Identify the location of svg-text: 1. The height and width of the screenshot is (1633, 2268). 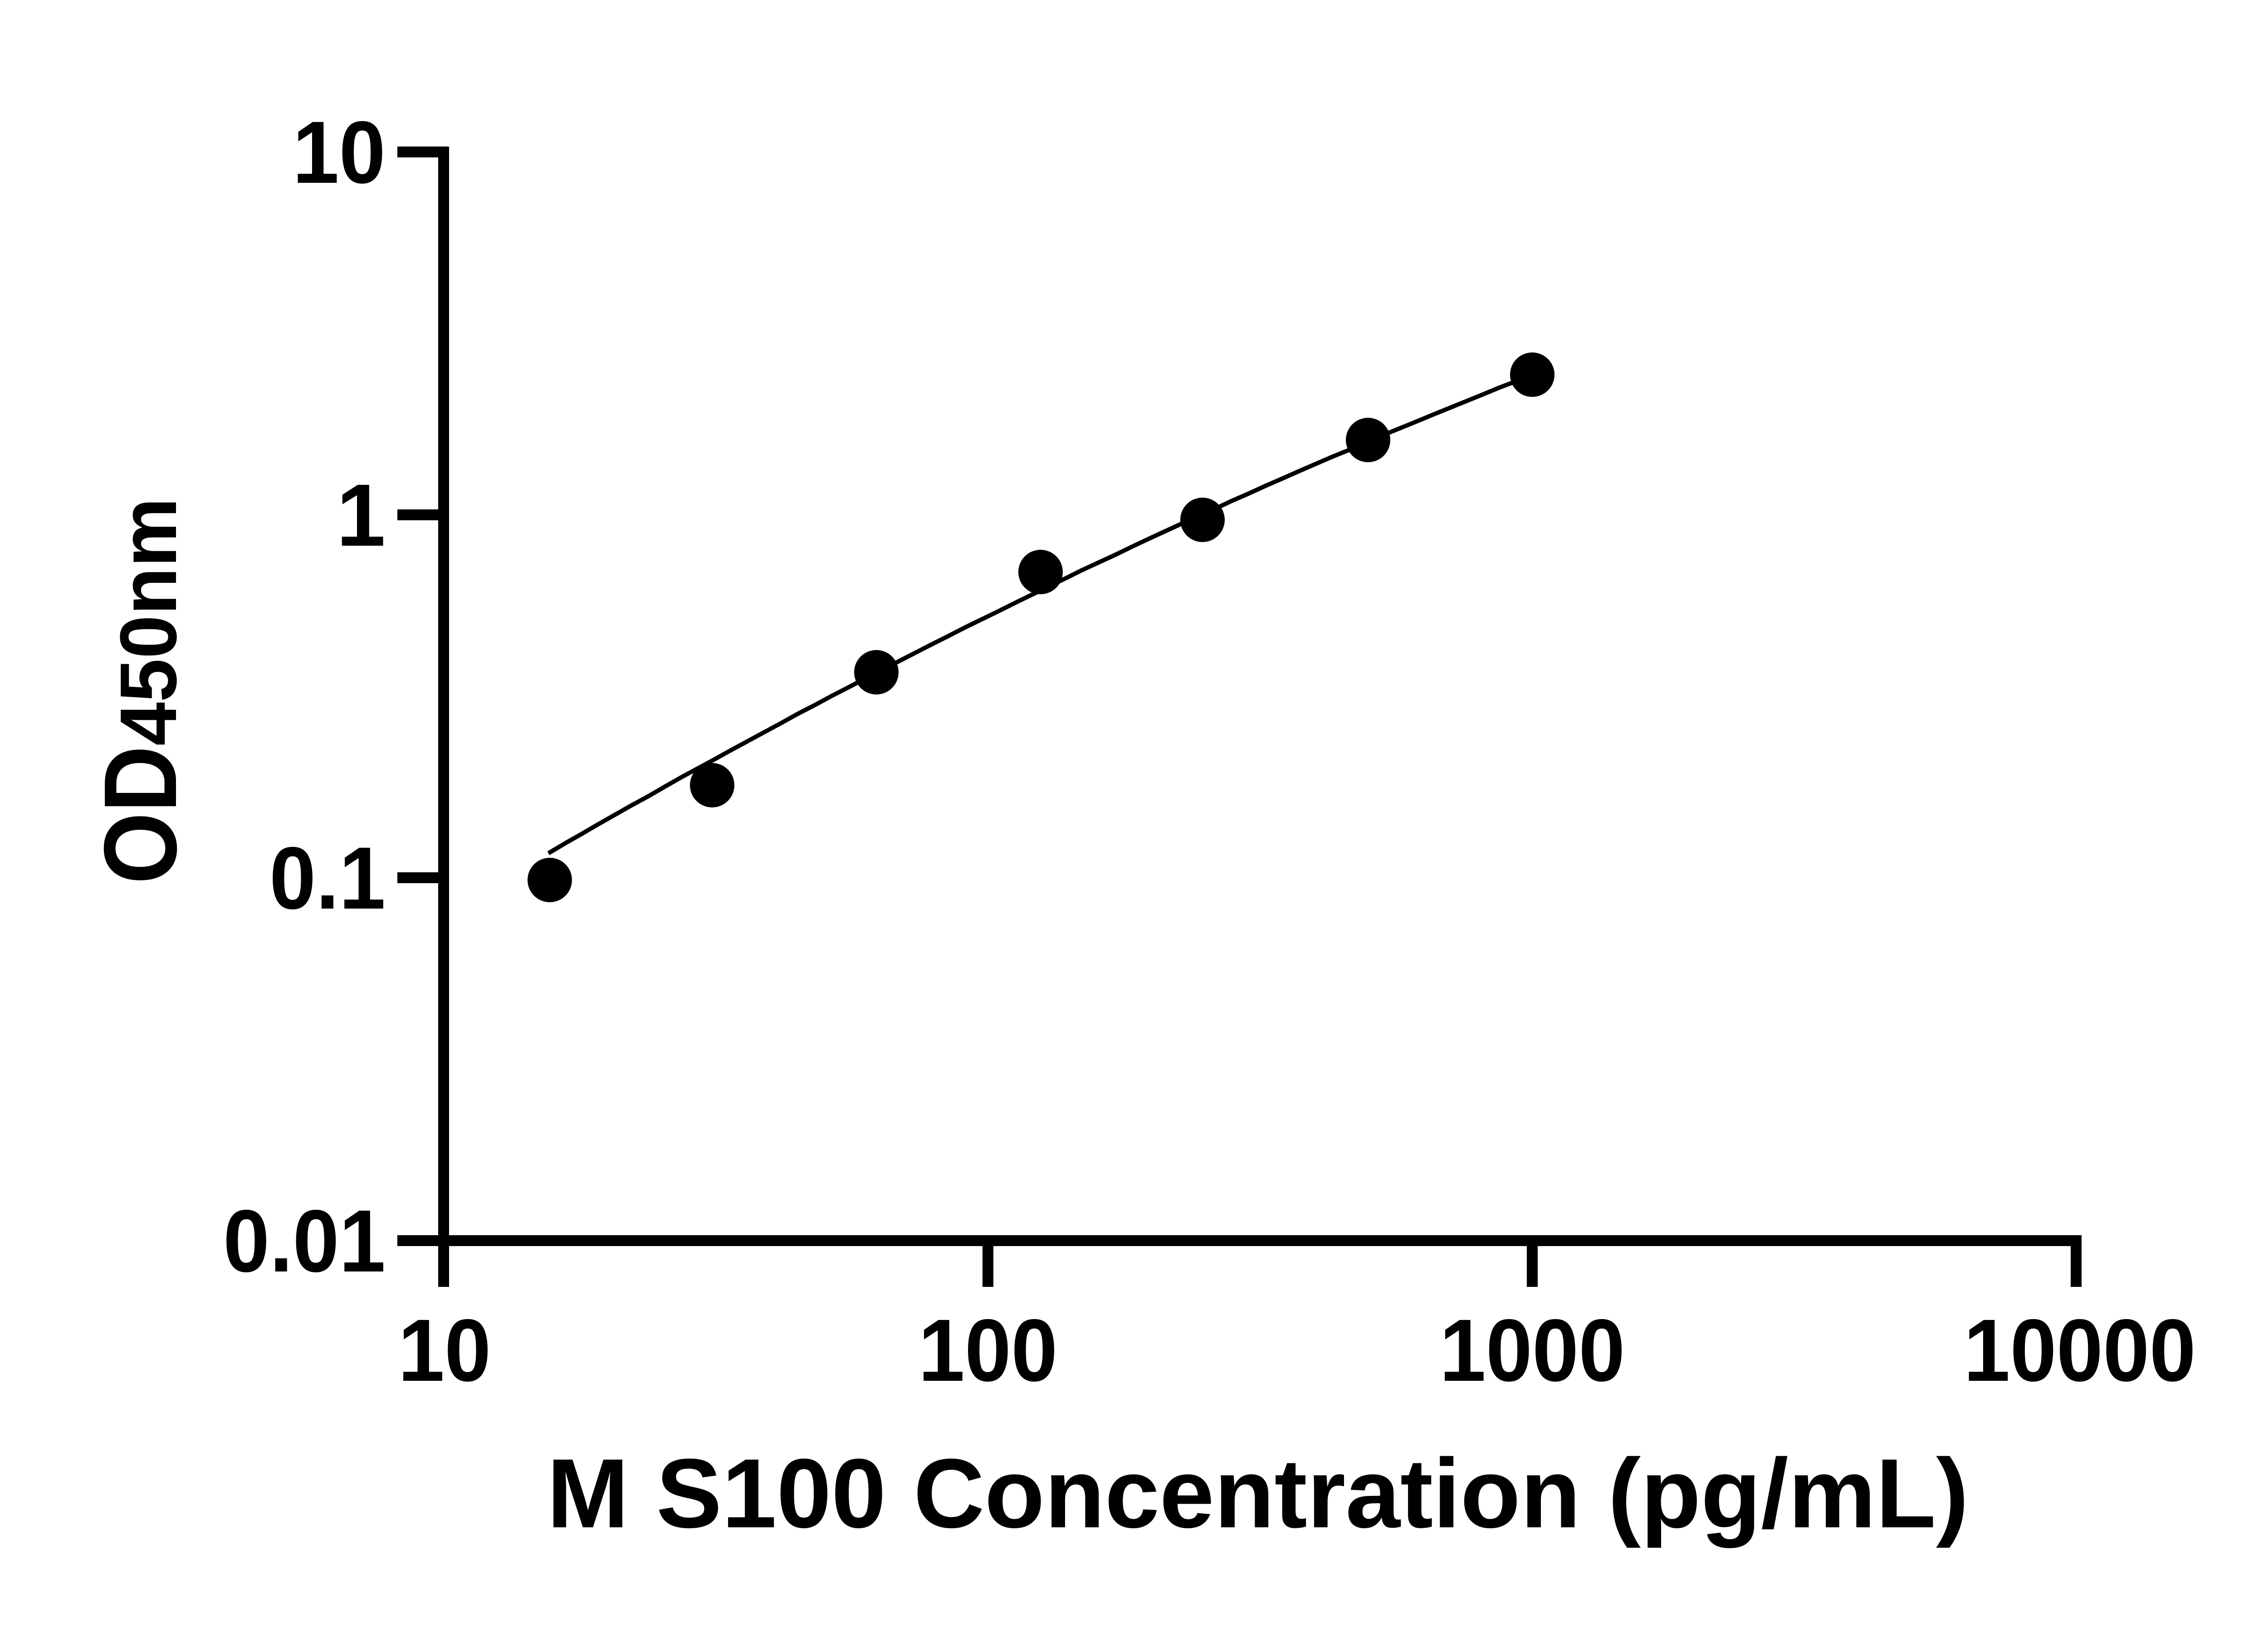
(361, 515).